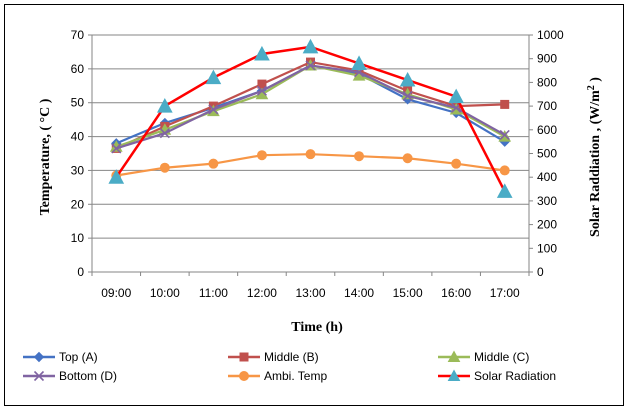 This screenshot has height=412, width=629. What do you see at coordinates (291, 357) in the screenshot?
I see `legend-label: Middle (B)` at bounding box center [291, 357].